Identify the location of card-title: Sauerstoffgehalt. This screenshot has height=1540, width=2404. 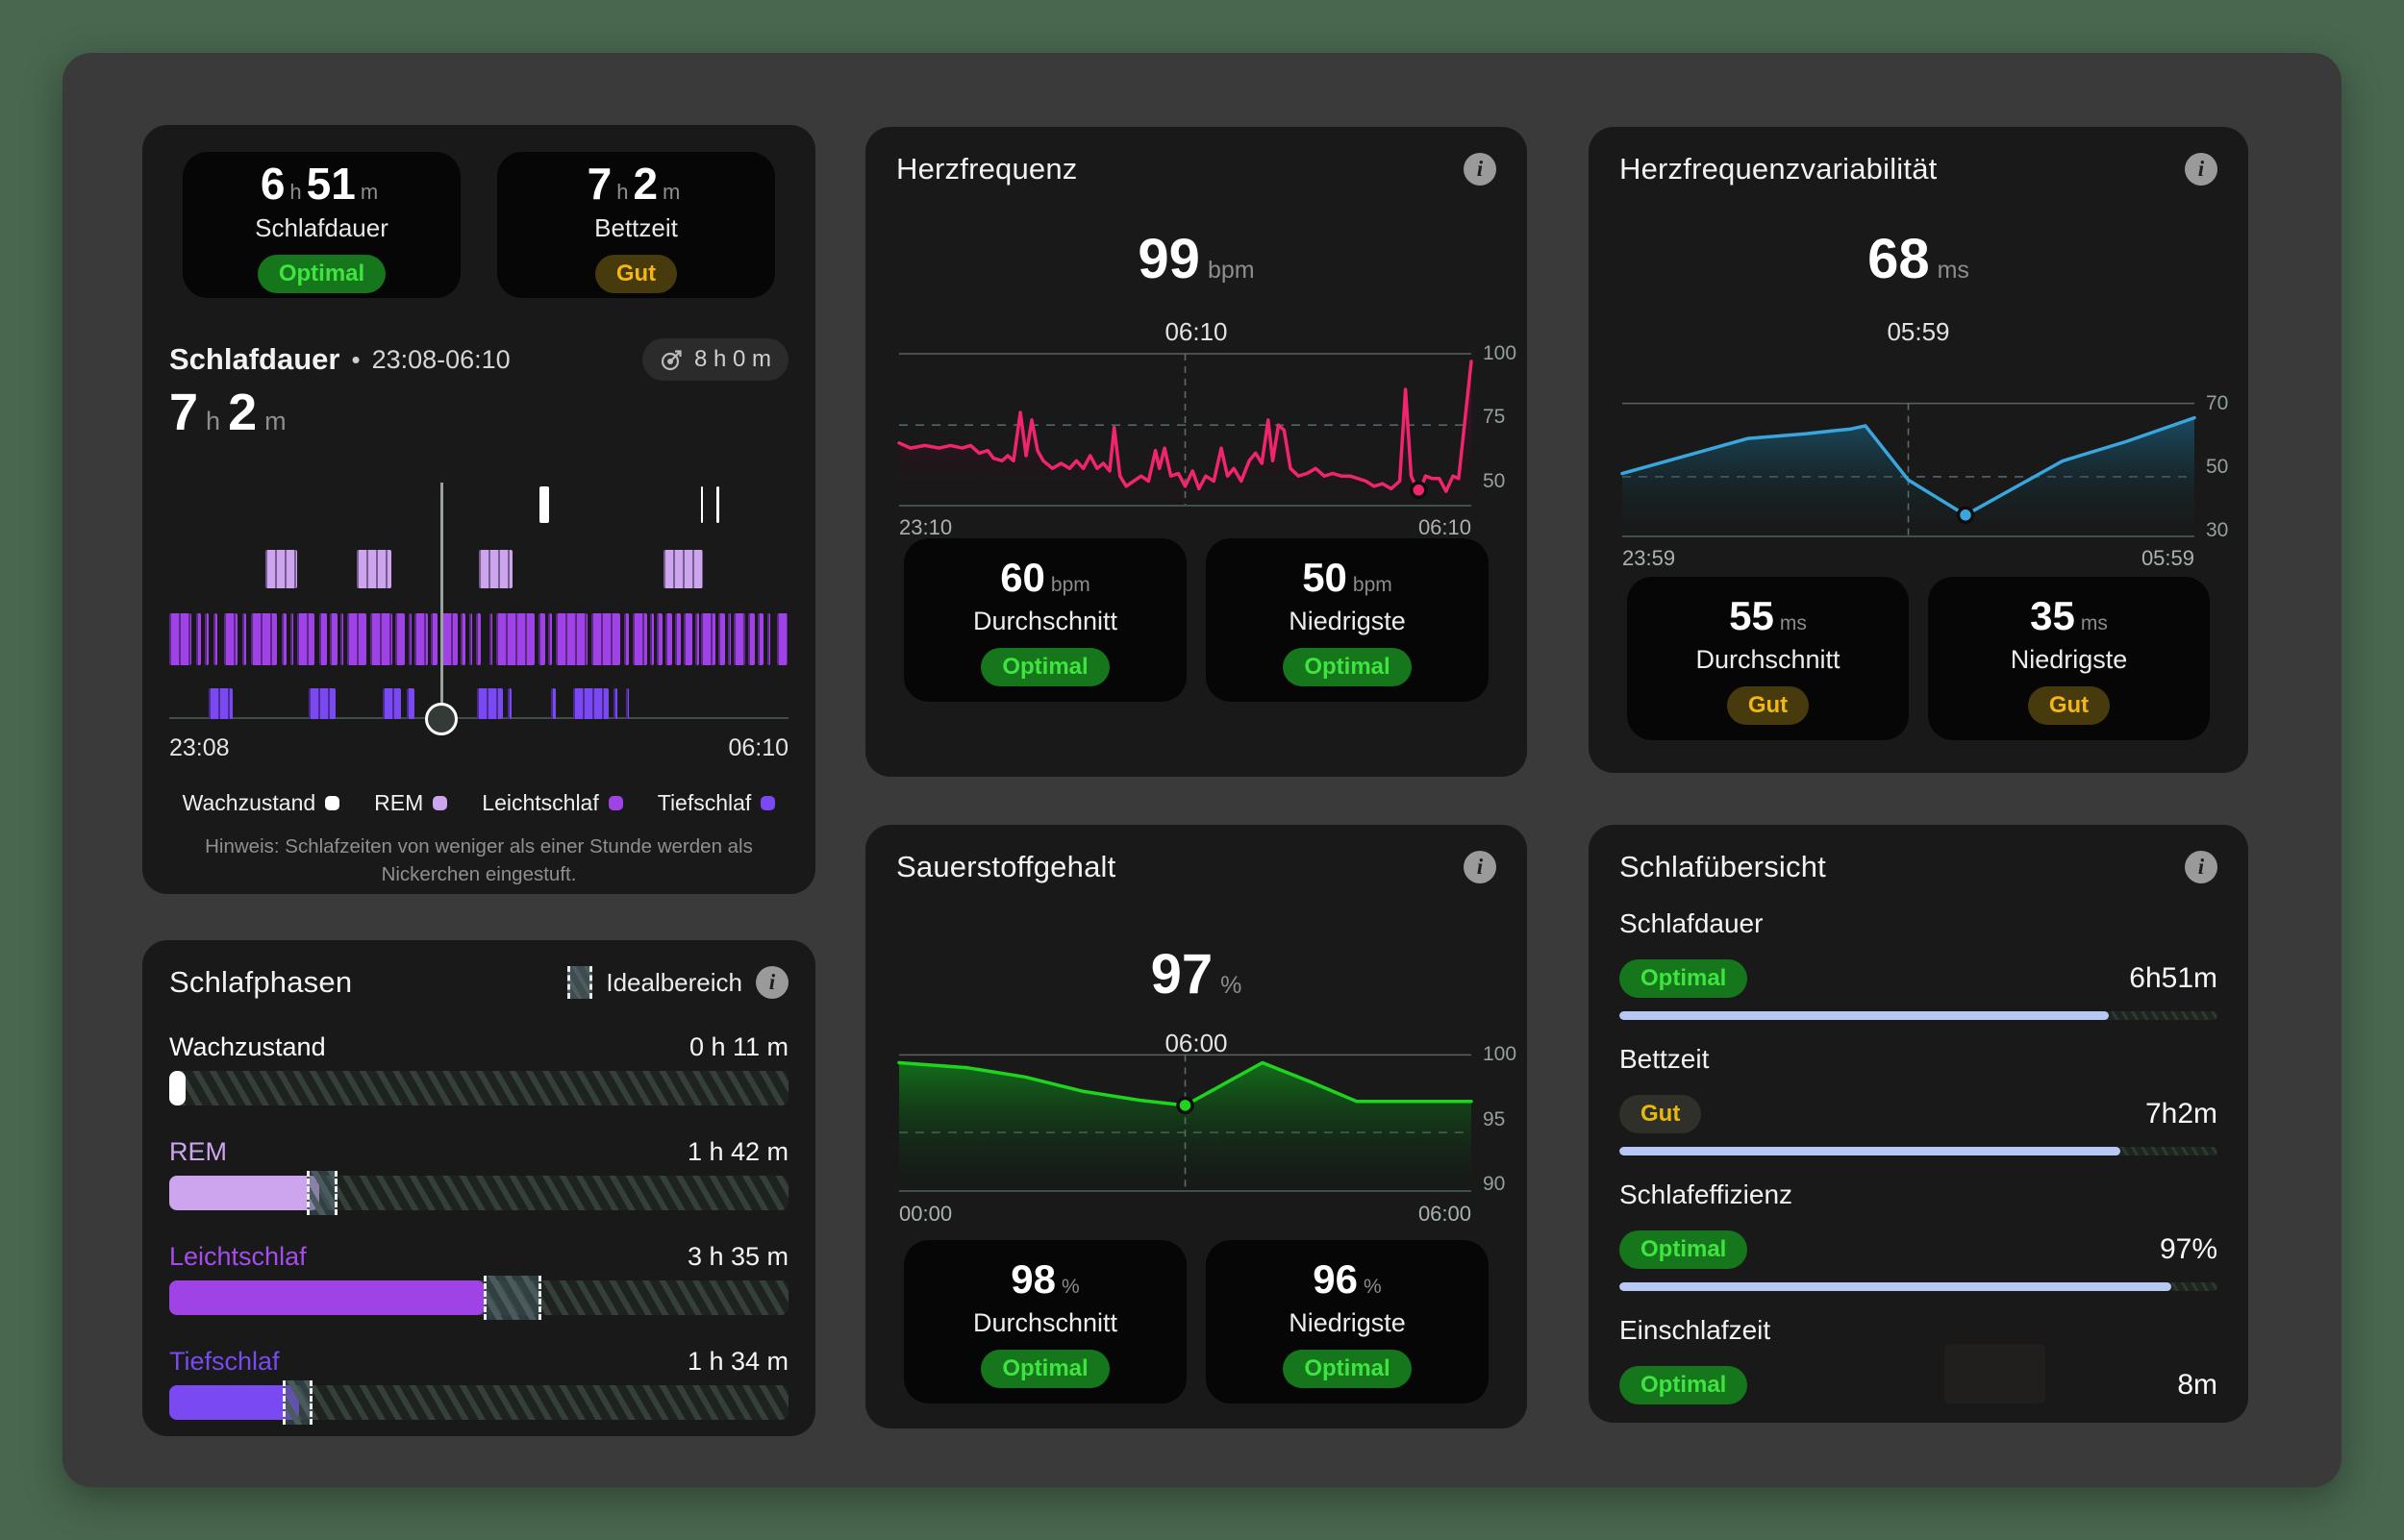
(1006, 866).